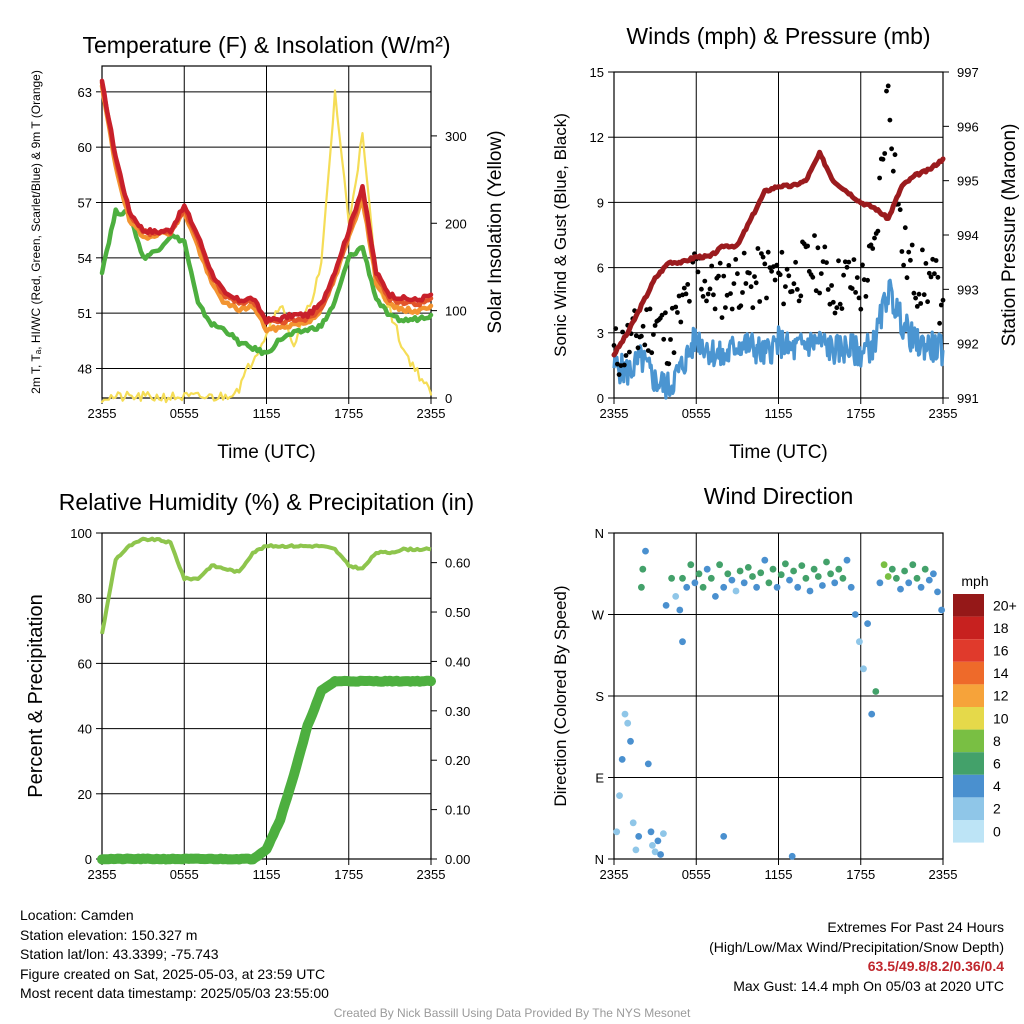 This screenshot has width=1024, height=1024. Describe the element at coordinates (1009, 235) in the screenshot. I see `y-right-axis-label: Station Pressure (Maroon)` at that location.